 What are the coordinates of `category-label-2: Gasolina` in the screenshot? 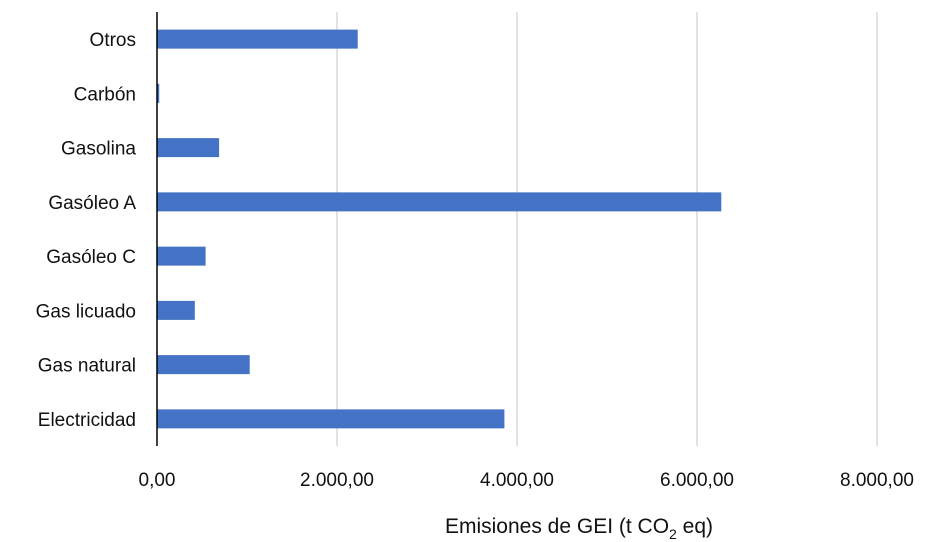 It's located at (98, 149).